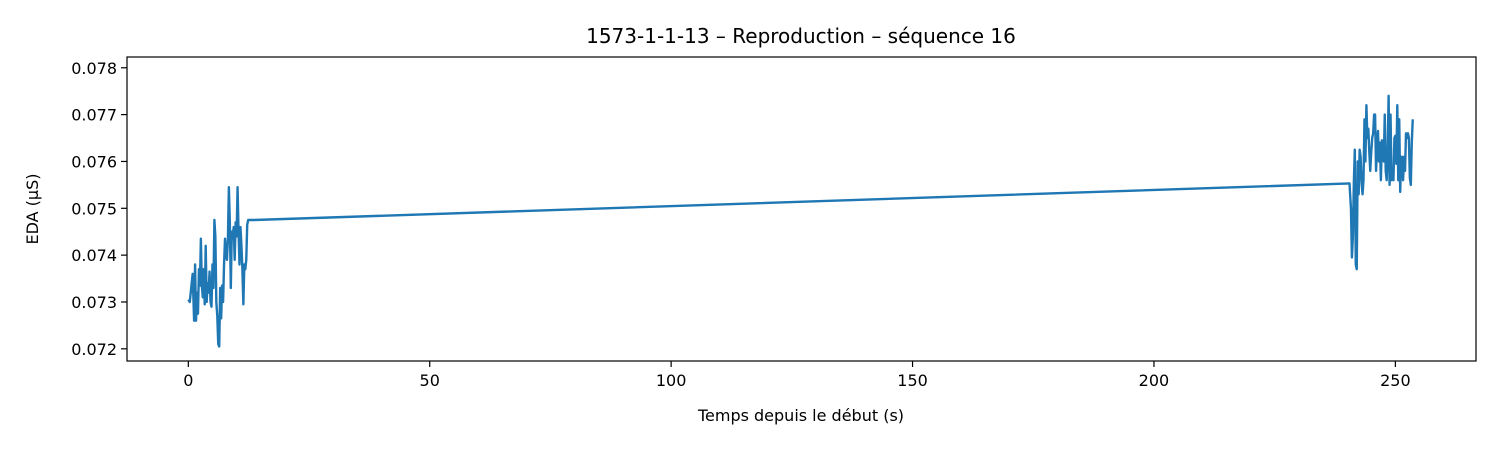 This screenshot has height=450, width=1500. What do you see at coordinates (1154, 380) in the screenshot?
I see `x-tick-label: 200` at bounding box center [1154, 380].